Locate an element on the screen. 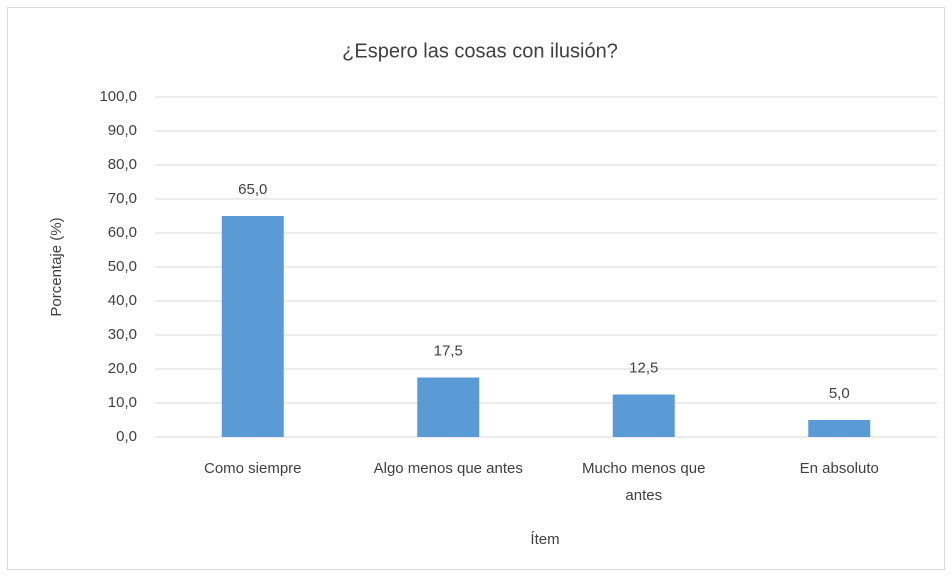  y-tick-label: 0,0 is located at coordinates (126, 436).